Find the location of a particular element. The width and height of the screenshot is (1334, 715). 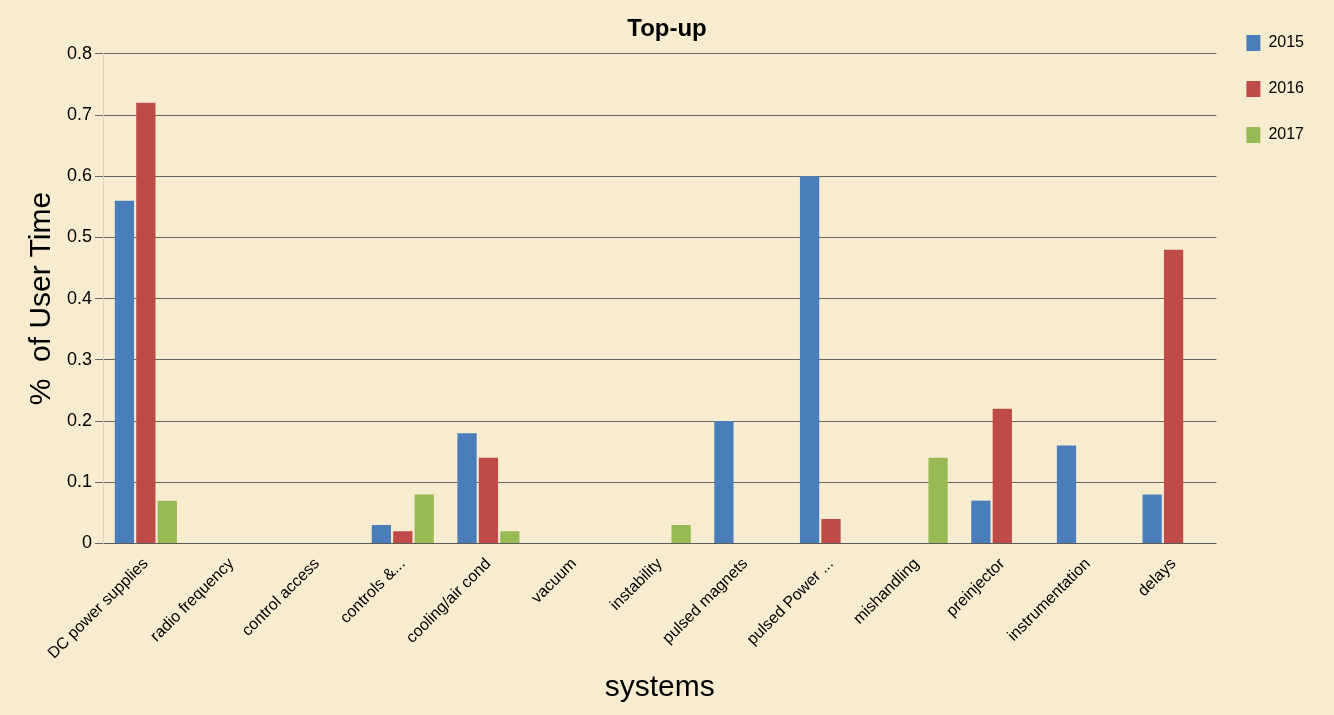

y-tick-label: 0.8 is located at coordinates (79, 52).